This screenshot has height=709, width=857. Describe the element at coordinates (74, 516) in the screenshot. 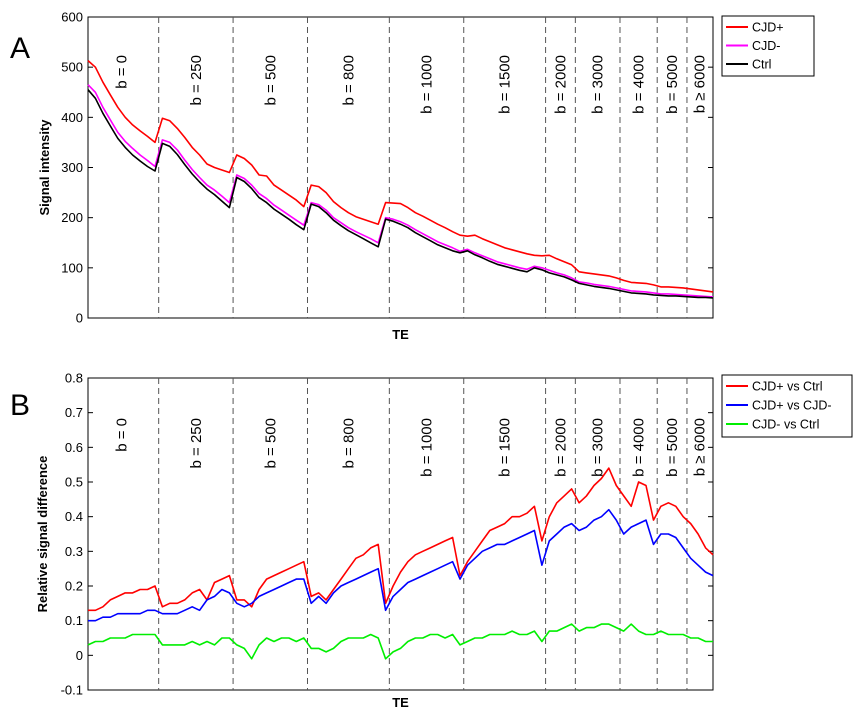

I see `y-tick-label: 0.4` at that location.